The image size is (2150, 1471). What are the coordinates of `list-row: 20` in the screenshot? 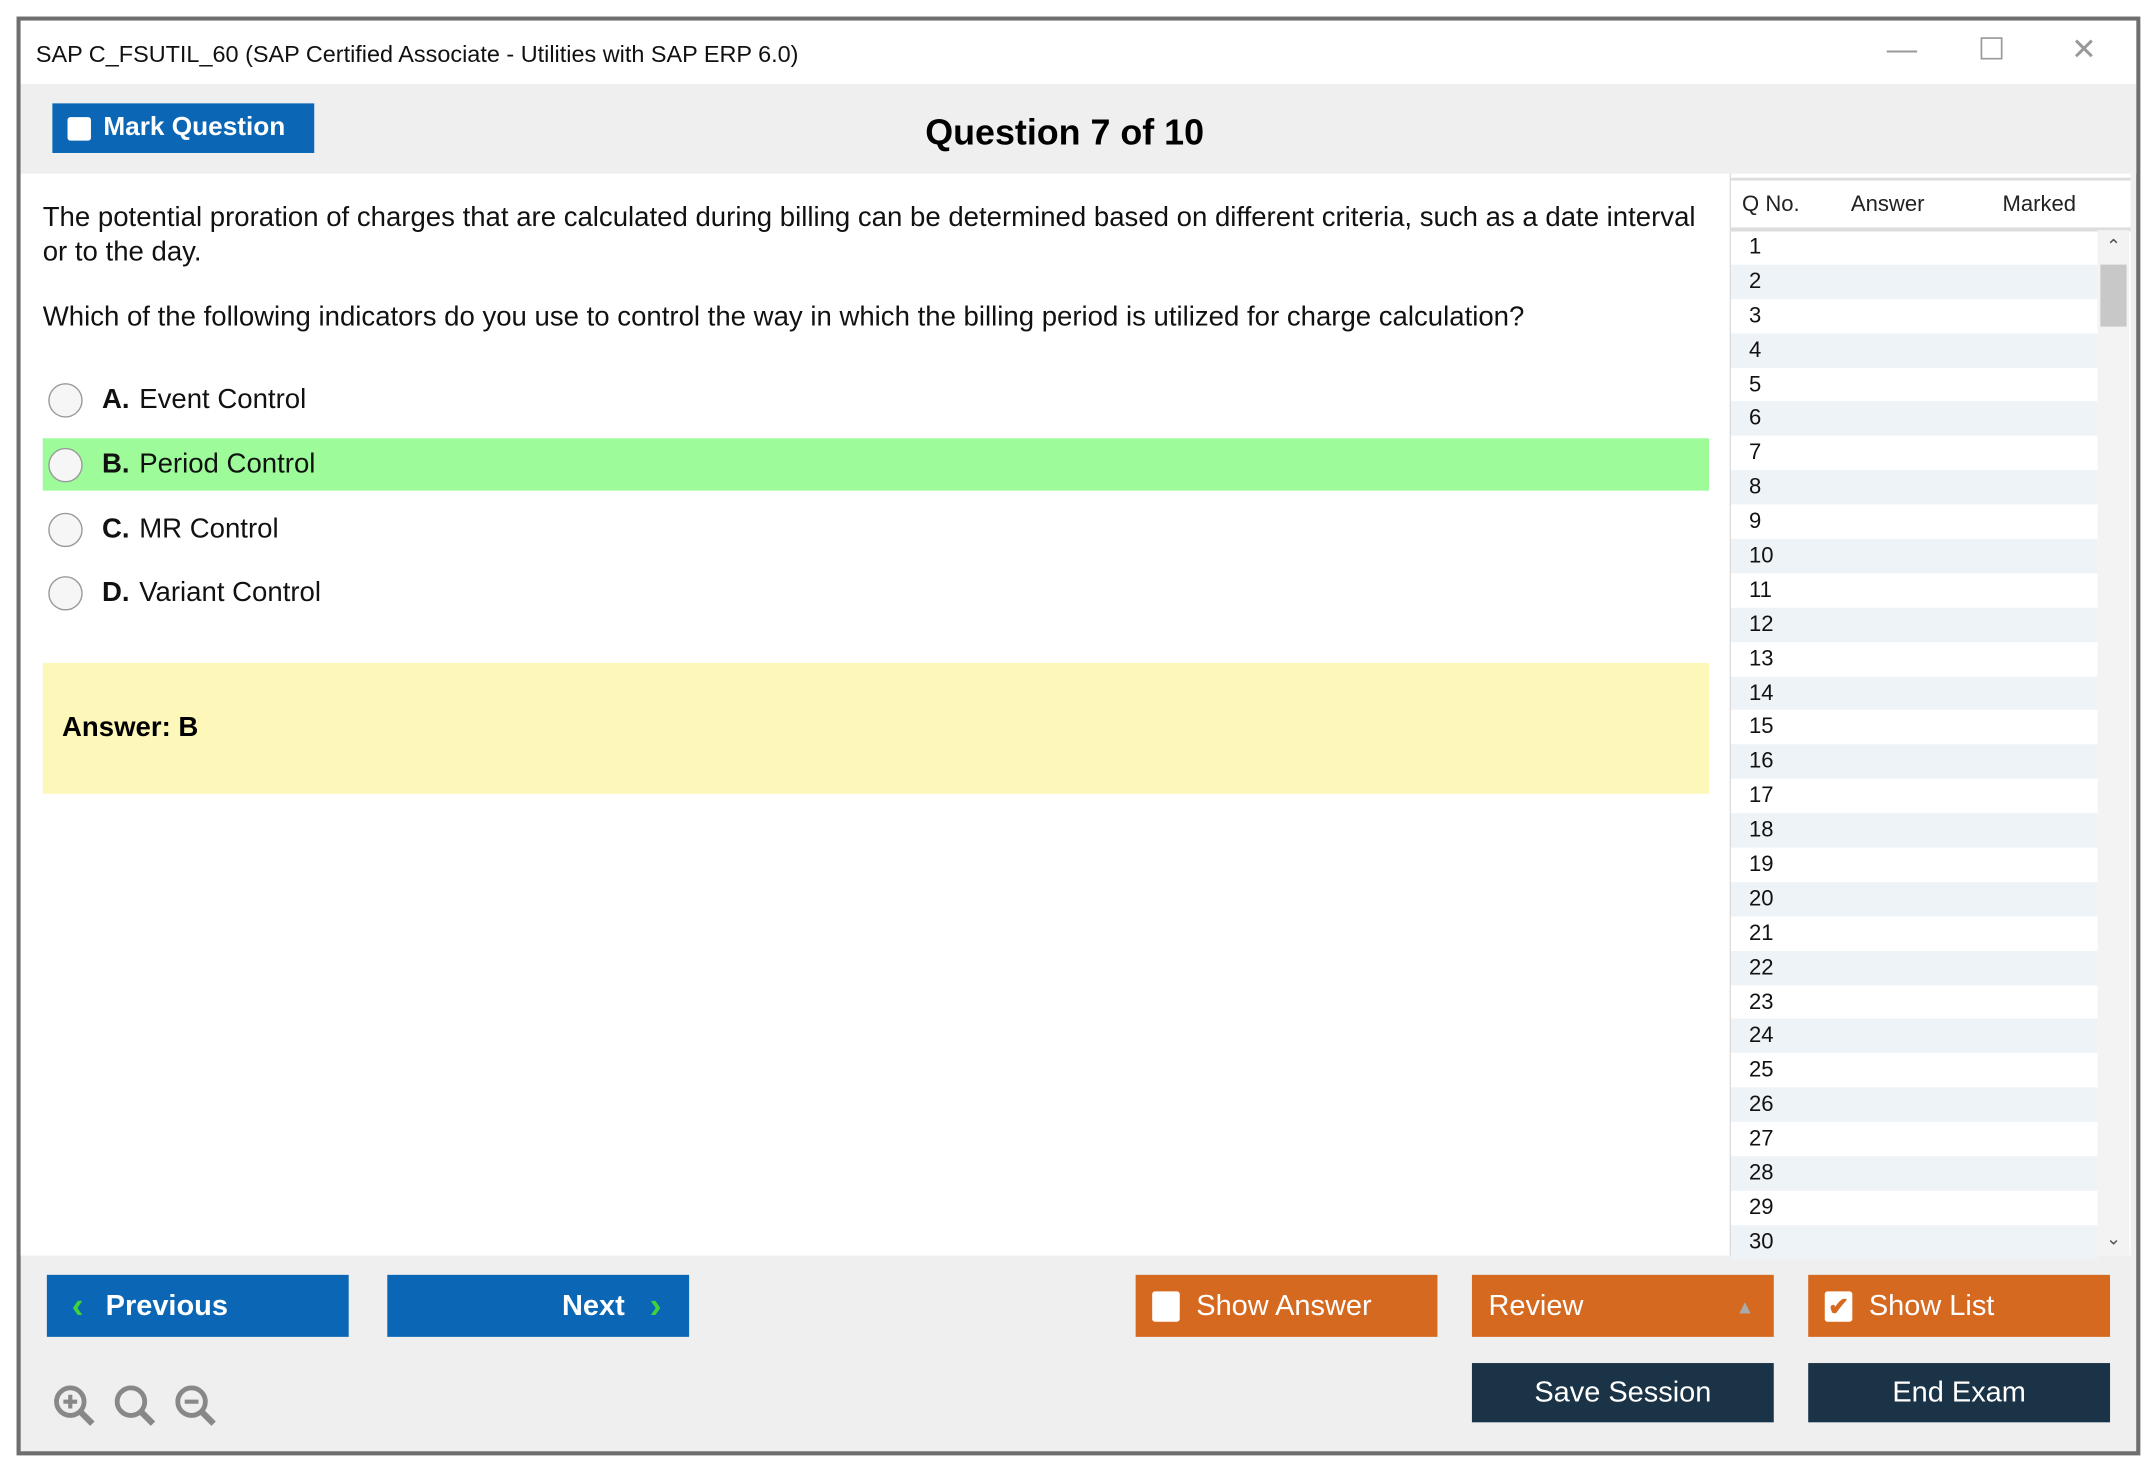 It's located at (1914, 899).